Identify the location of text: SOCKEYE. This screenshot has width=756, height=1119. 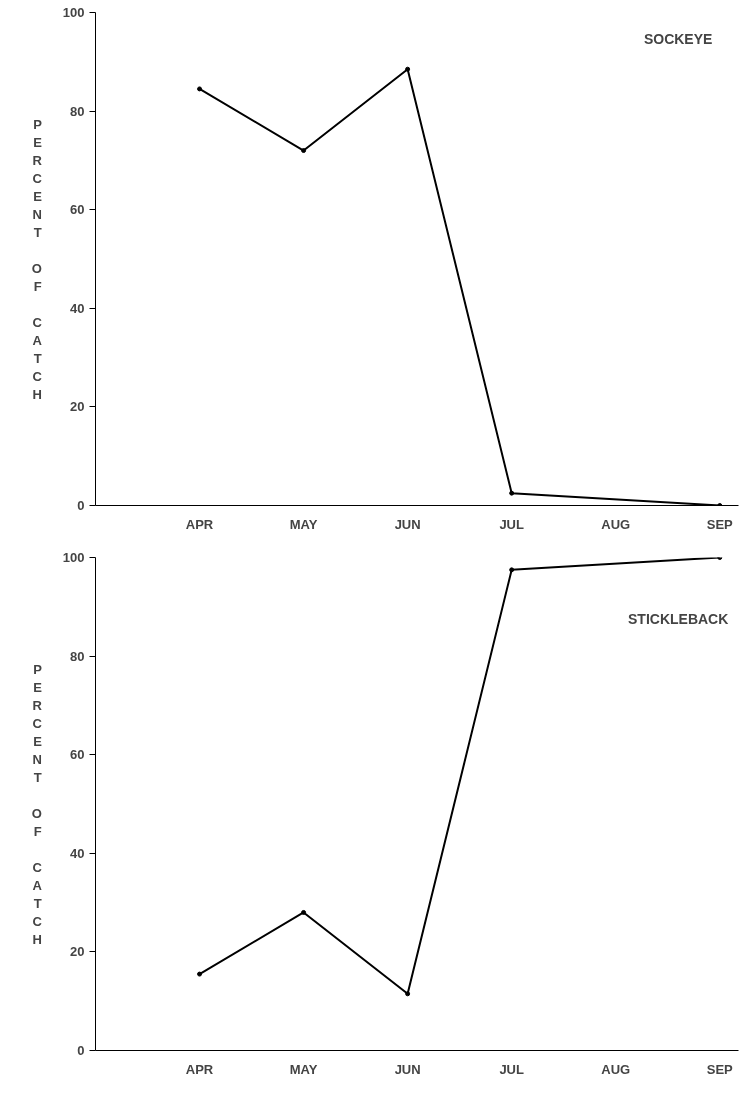
(678, 39).